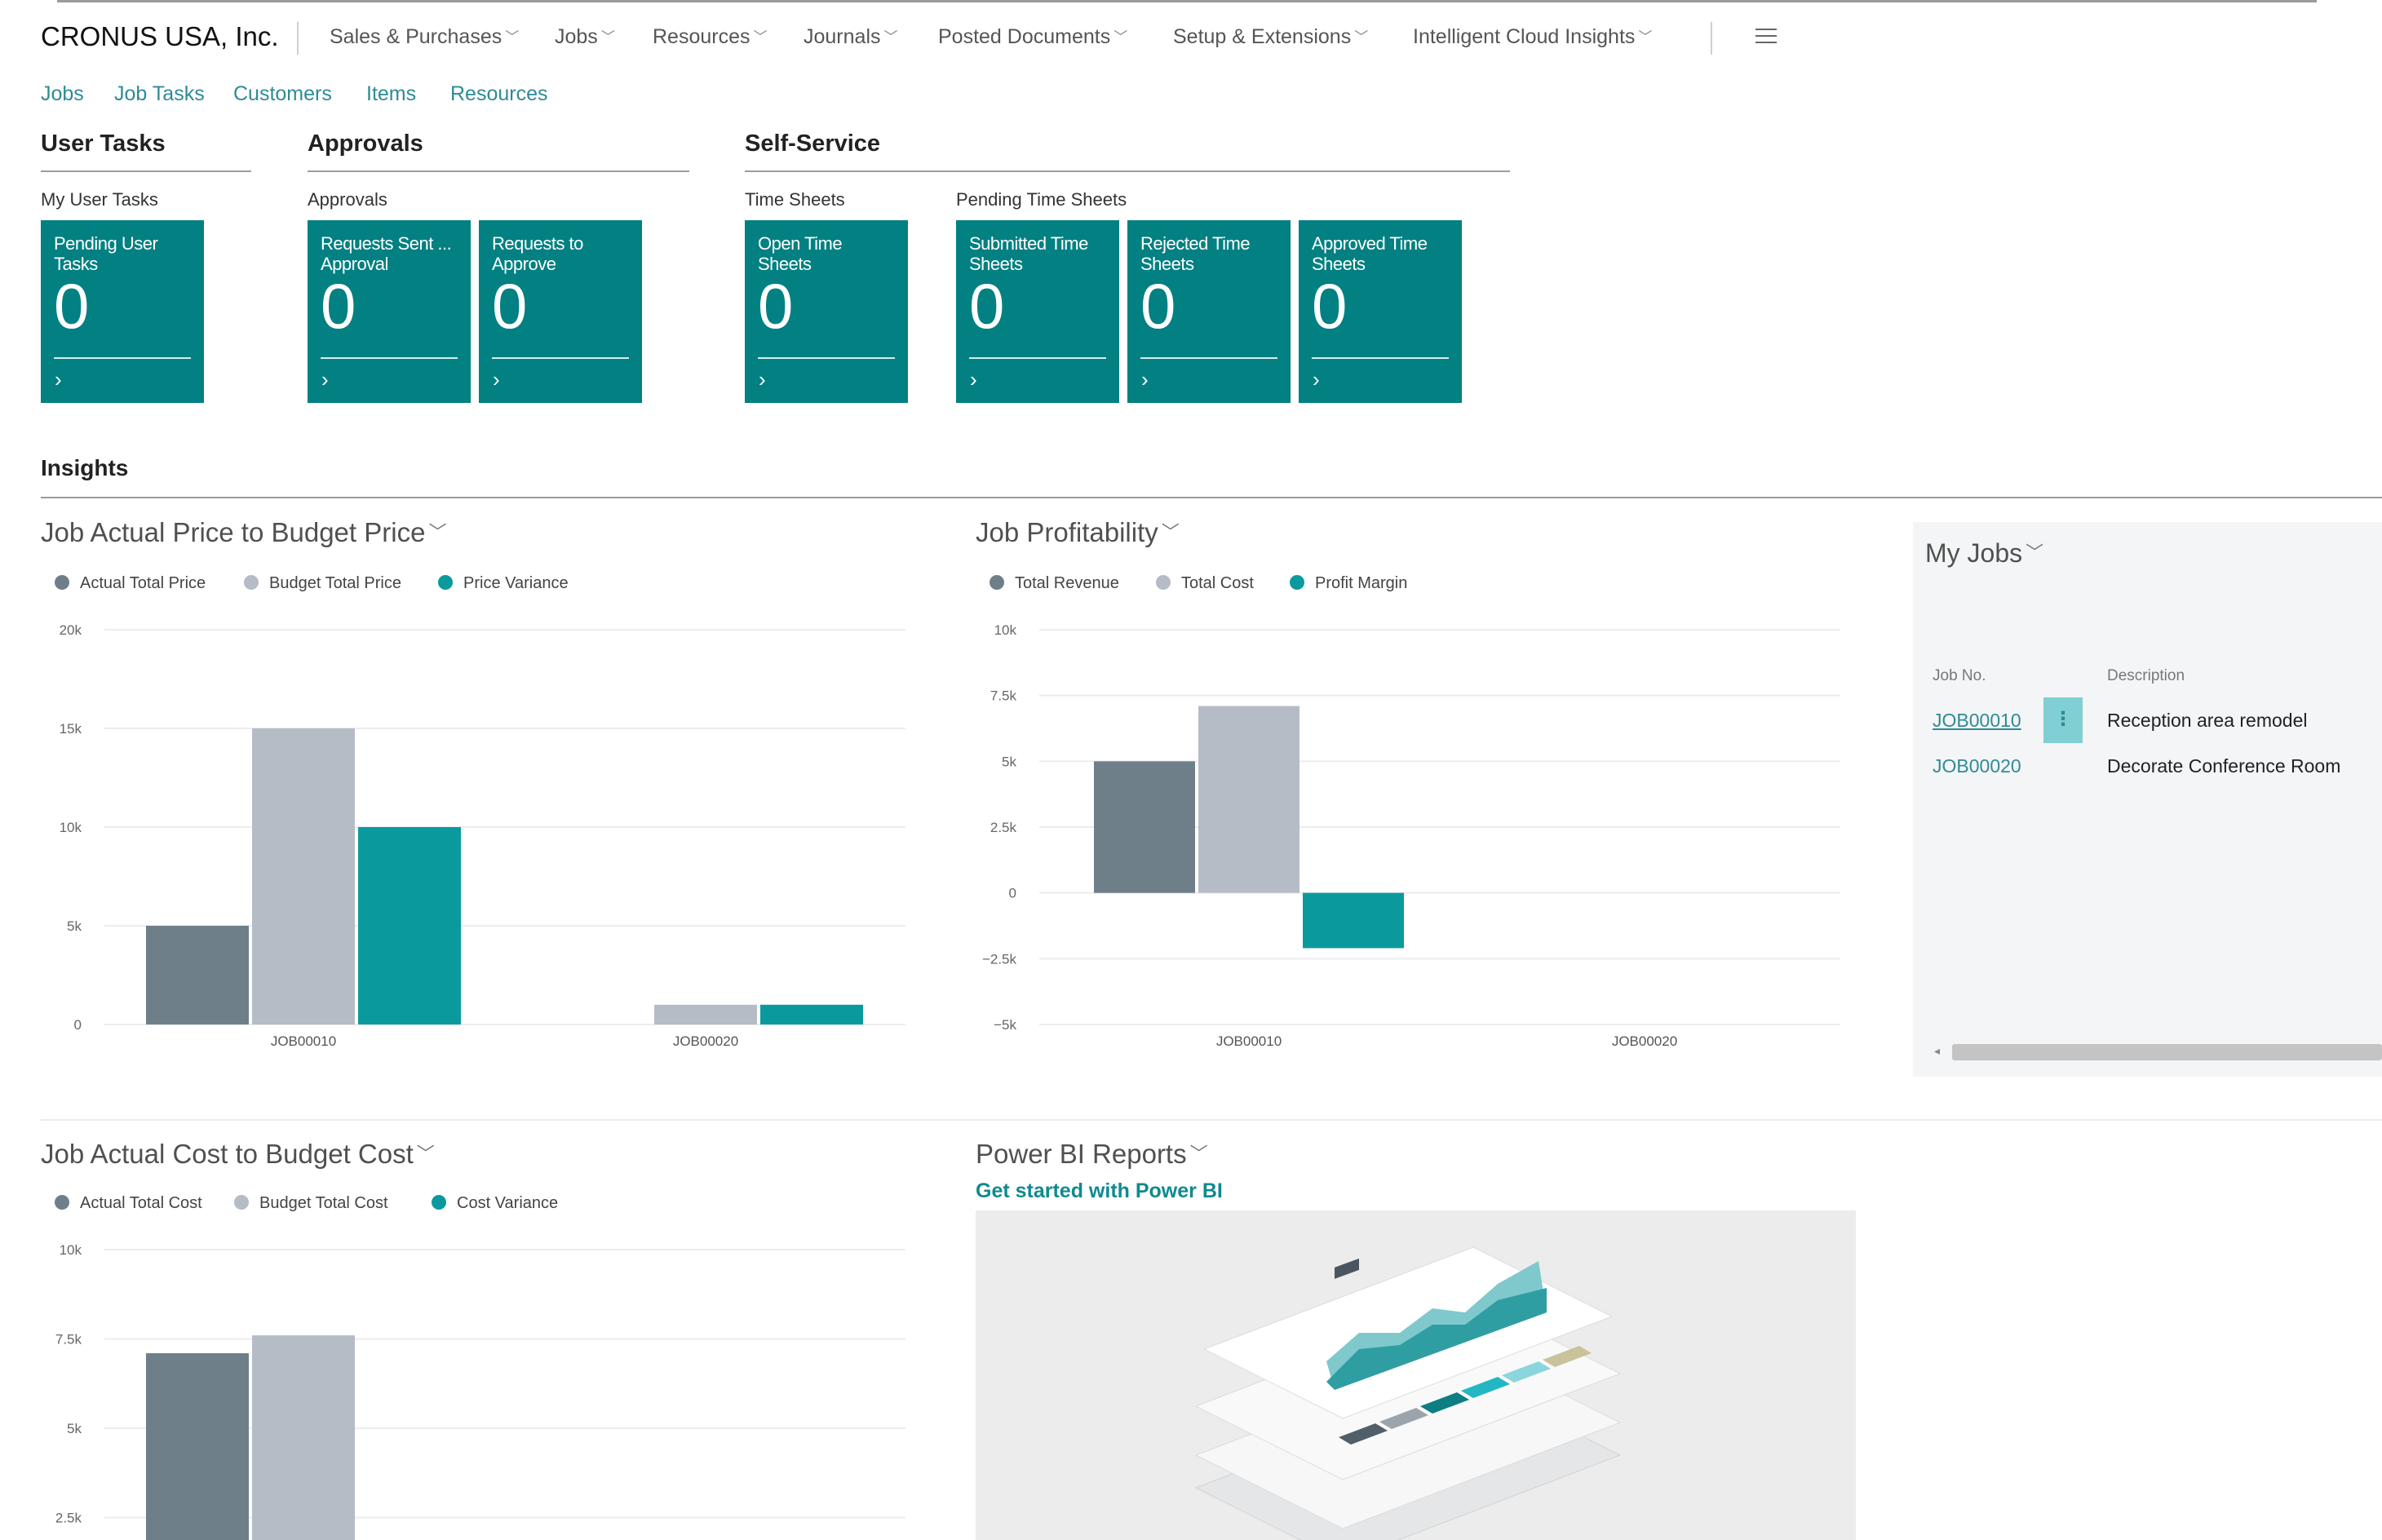  What do you see at coordinates (1270, 37) in the screenshot?
I see `nav-setup-extensions: Setup & Extensions ﹀` at bounding box center [1270, 37].